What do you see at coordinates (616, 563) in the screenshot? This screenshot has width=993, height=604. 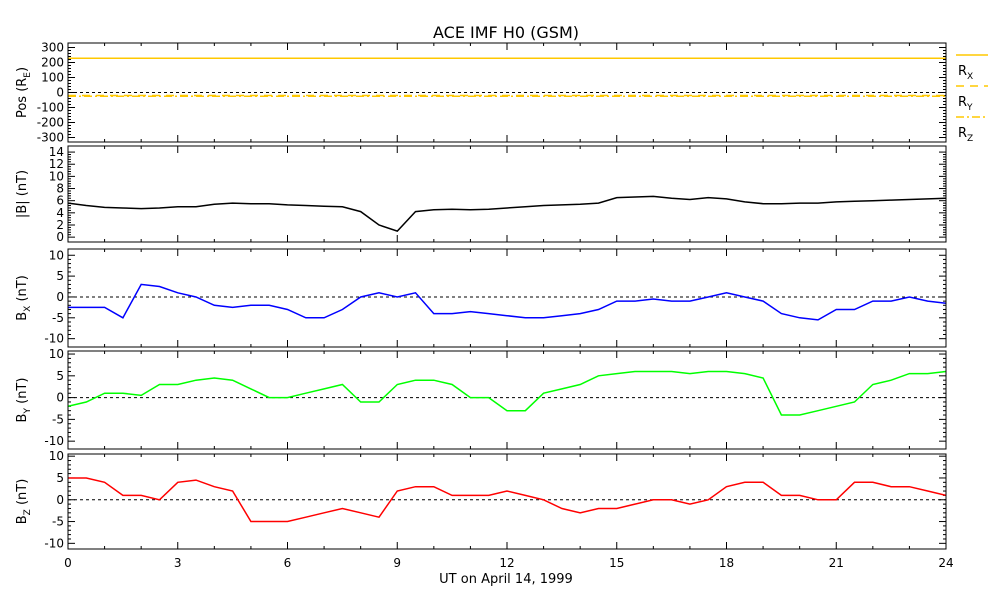 I see `x-tick-label: 15` at bounding box center [616, 563].